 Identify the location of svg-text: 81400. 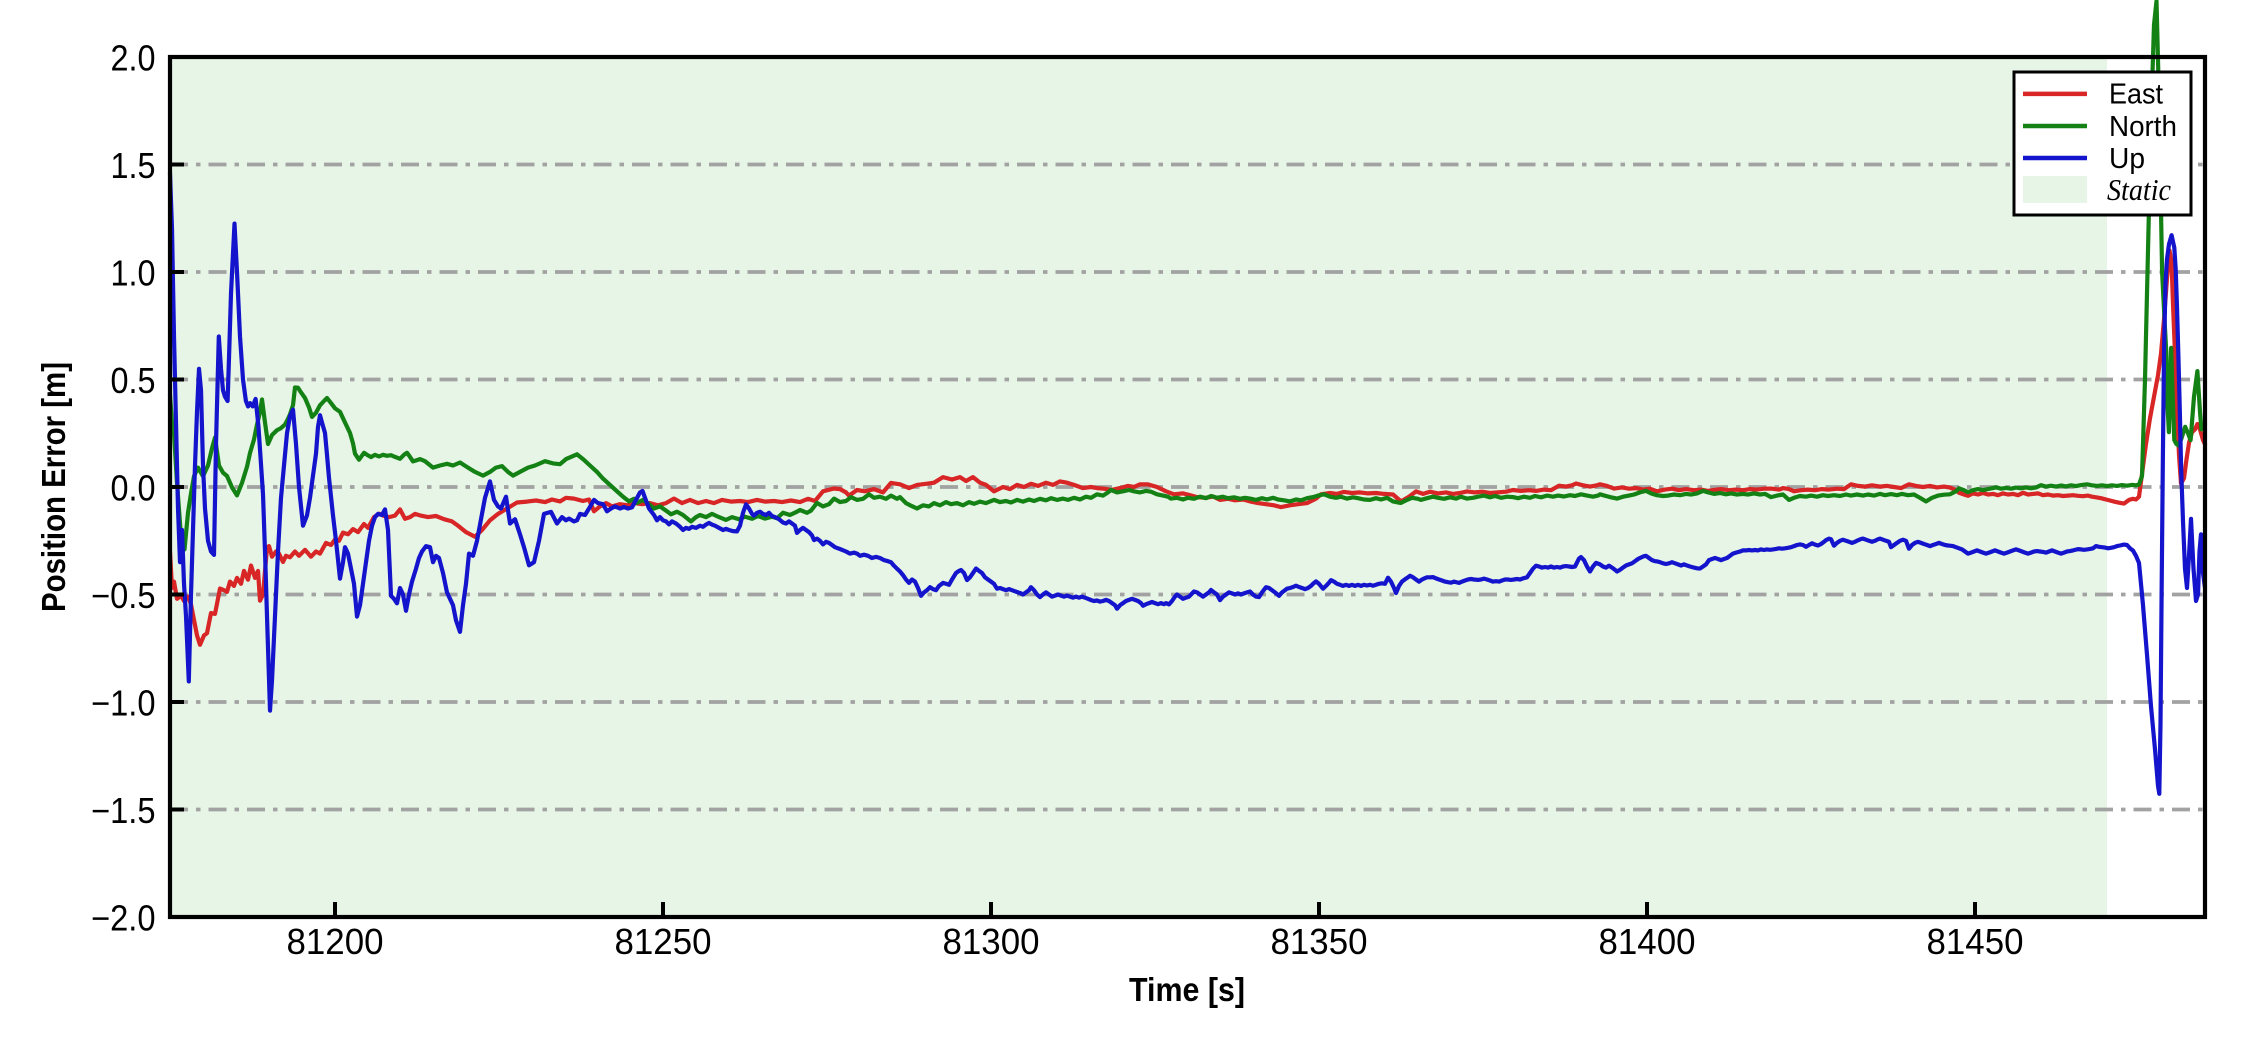
(1647, 941).